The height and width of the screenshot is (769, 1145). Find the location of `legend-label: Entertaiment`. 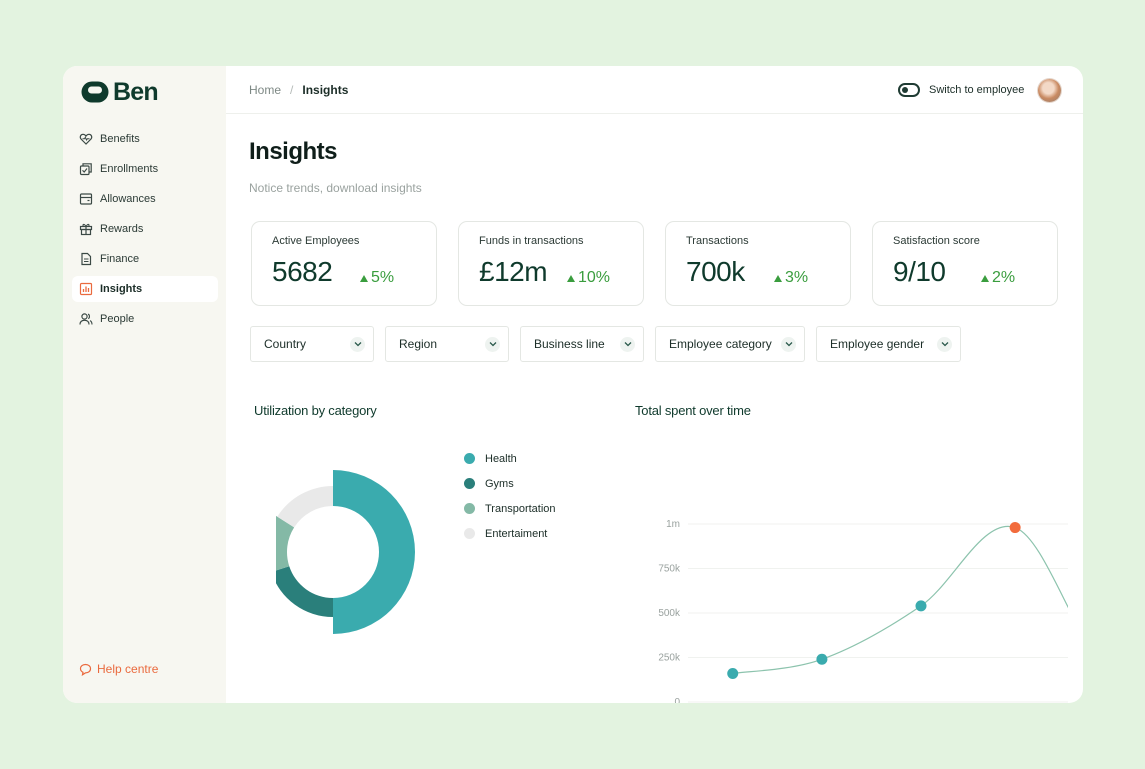

legend-label: Entertaiment is located at coordinates (516, 533).